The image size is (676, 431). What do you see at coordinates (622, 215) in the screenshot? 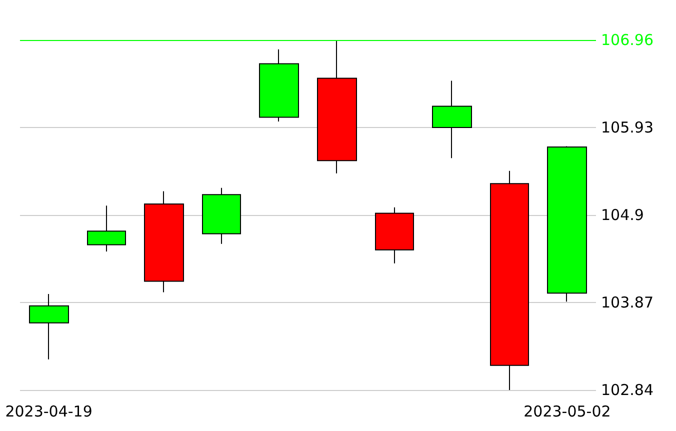
I see `y-tick-label: 104.9` at bounding box center [622, 215].